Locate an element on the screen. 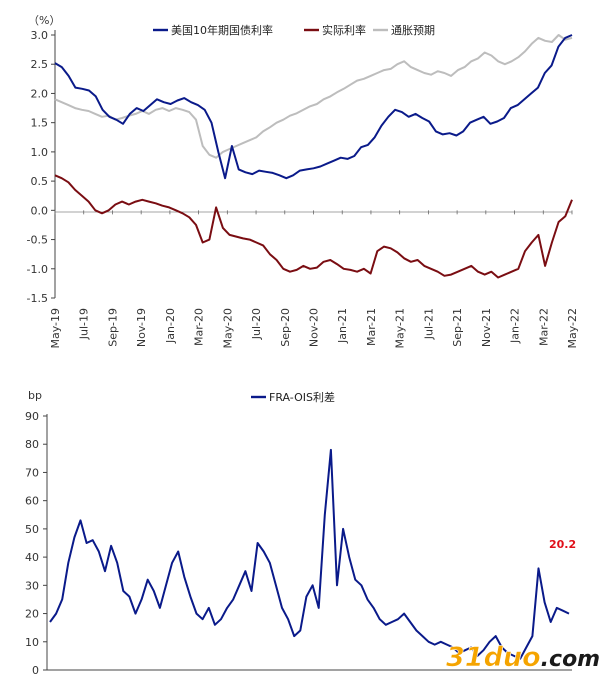 This screenshot has width=610, height=677. svg-text: 31duo.com is located at coordinates (523, 657).